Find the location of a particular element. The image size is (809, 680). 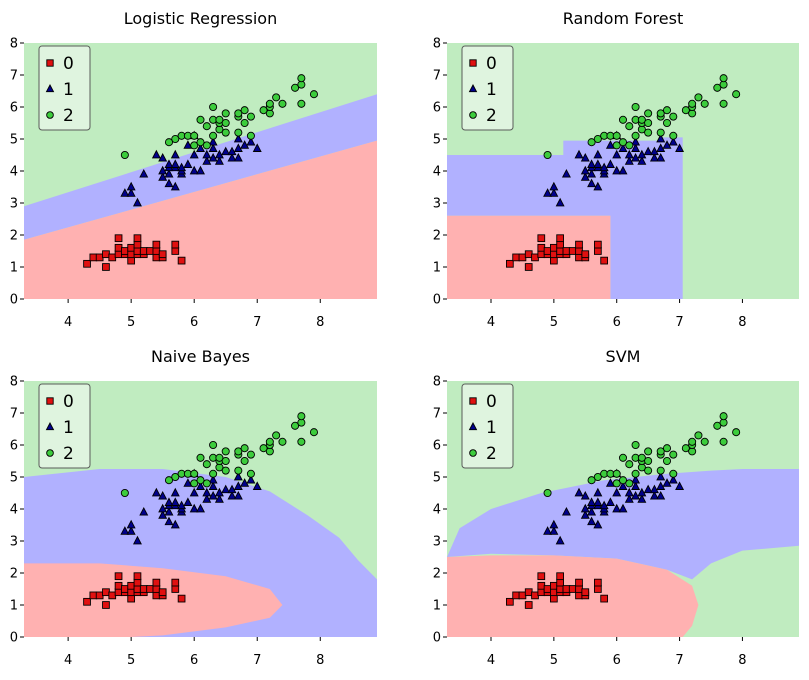

x-tick-label: 5 is located at coordinates (131, 322).